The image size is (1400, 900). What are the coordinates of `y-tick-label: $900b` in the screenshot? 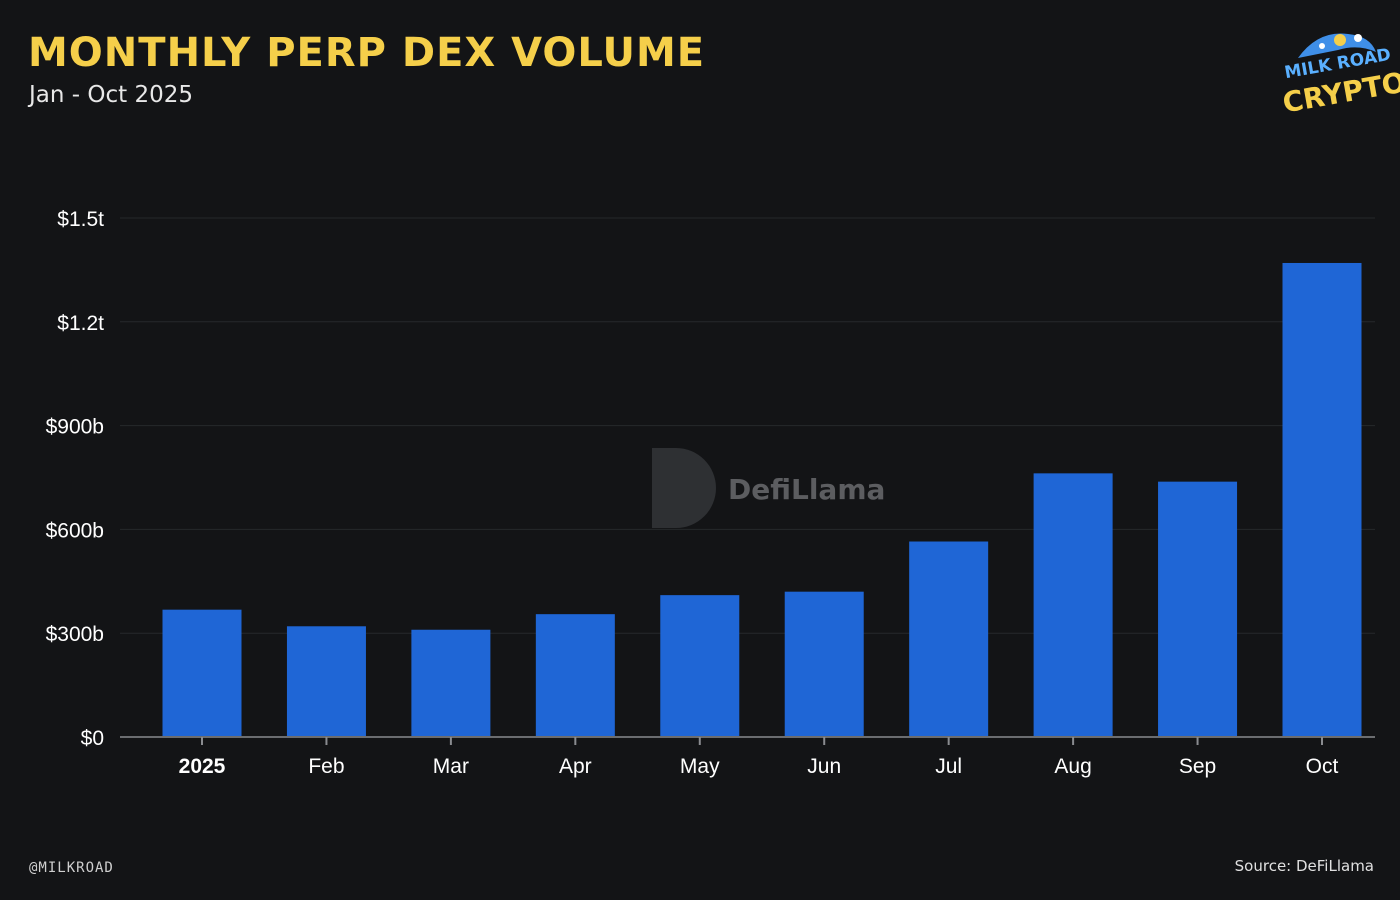 It's located at (75, 427).